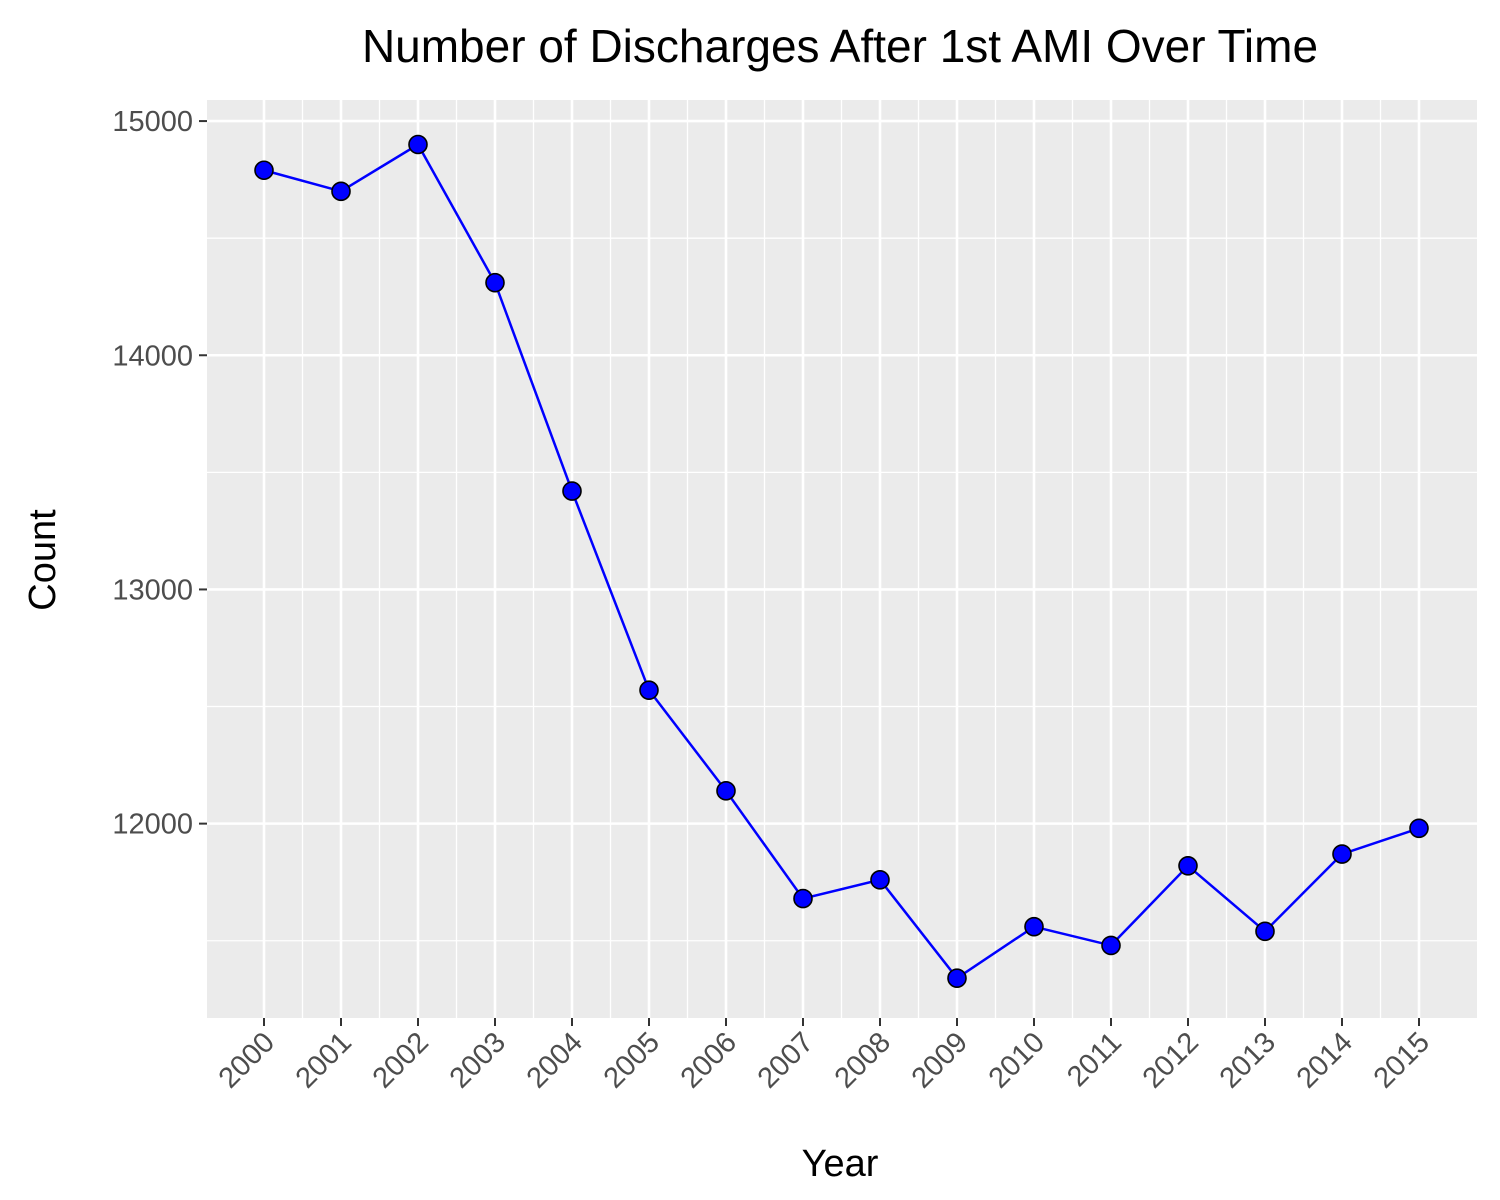  What do you see at coordinates (1017, 1060) in the screenshot?
I see `x-tick-label: 2010` at bounding box center [1017, 1060].